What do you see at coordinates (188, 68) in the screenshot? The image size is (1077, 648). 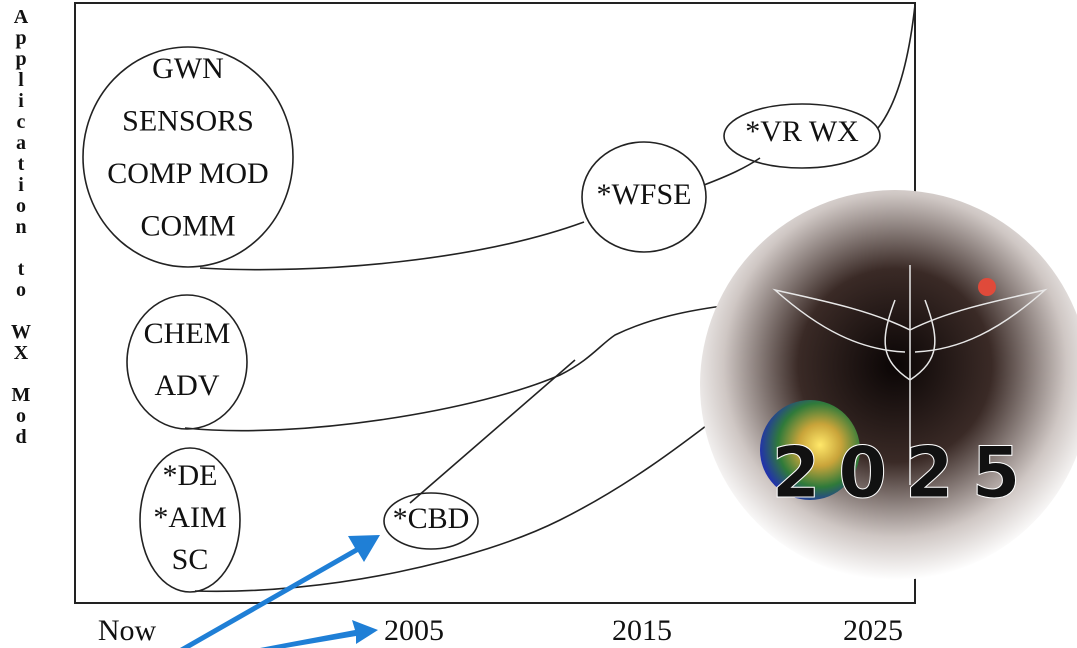 I see `node-label: GWN` at bounding box center [188, 68].